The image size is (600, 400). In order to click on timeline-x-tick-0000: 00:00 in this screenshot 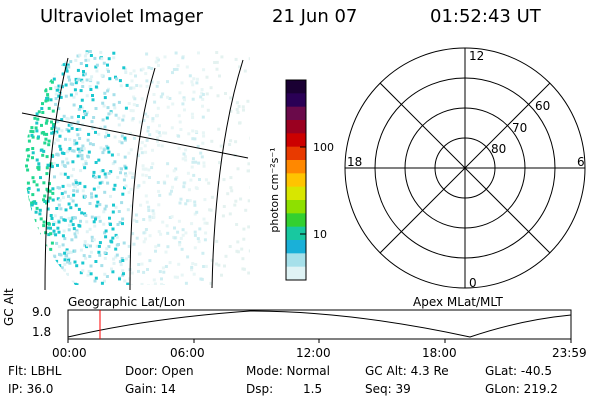, I will do `click(69, 353)`.